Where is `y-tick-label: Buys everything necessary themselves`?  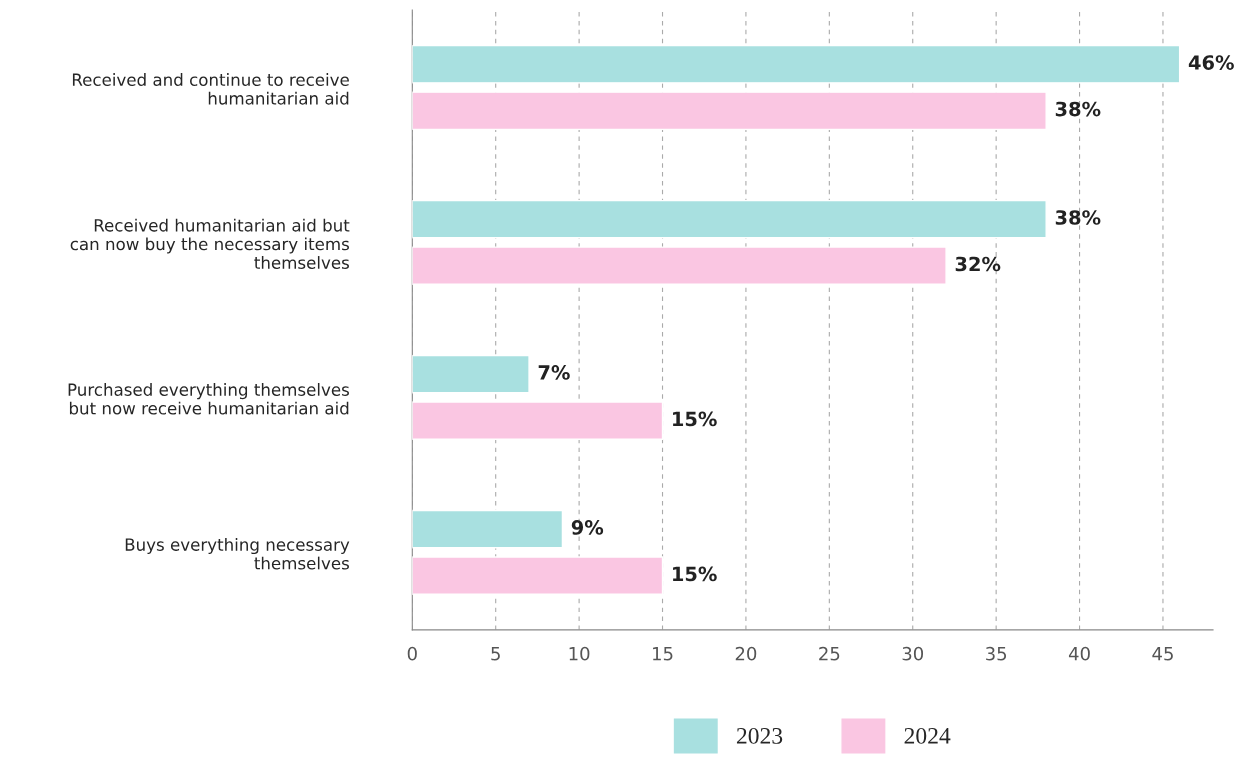
y-tick-label: Buys everything necessary themselves is located at coordinates (237, 553).